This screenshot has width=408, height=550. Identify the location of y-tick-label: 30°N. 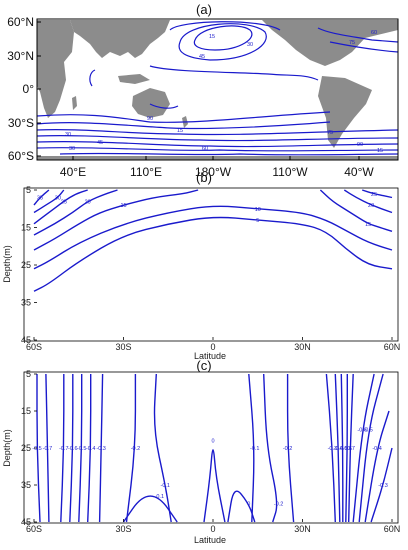
(20, 56).